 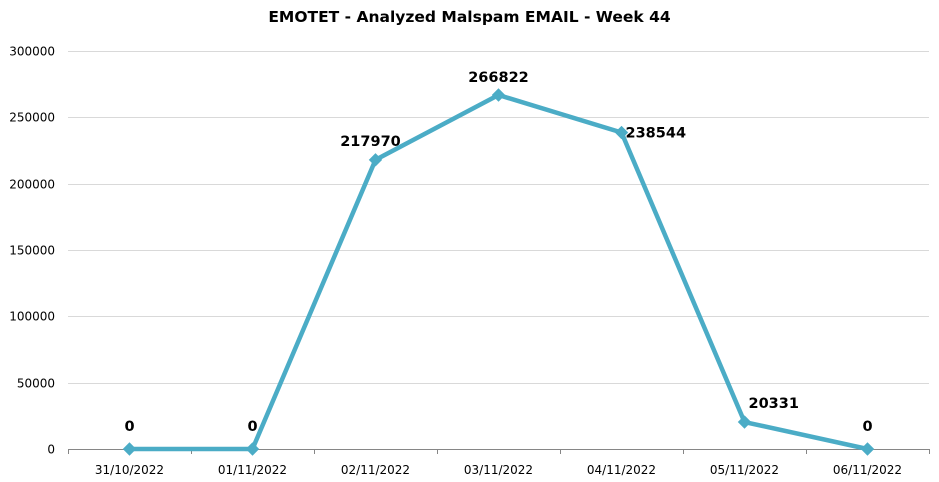 I want to click on x-tick-label: 03/11/2022, so click(x=498, y=470).